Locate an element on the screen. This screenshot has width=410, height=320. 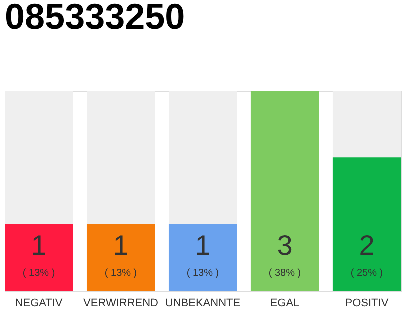
data-label: 2 is located at coordinates (367, 245).